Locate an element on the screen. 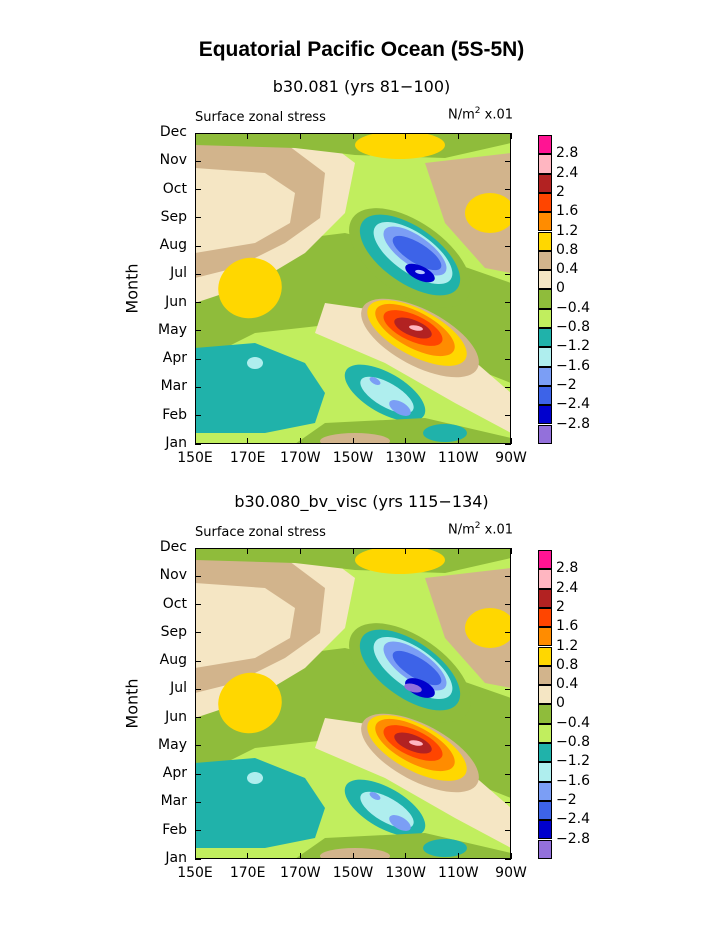 The height and width of the screenshot is (935, 723). field-teal-left is located at coordinates (260, 388).